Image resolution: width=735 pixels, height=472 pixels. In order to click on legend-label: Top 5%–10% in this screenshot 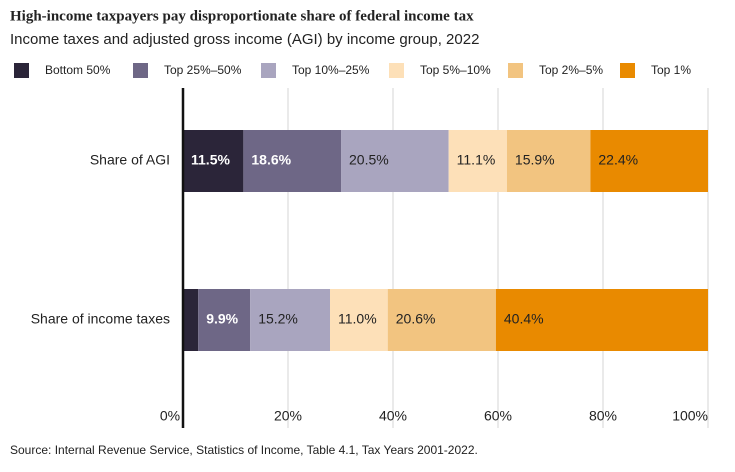, I will do `click(455, 70)`.